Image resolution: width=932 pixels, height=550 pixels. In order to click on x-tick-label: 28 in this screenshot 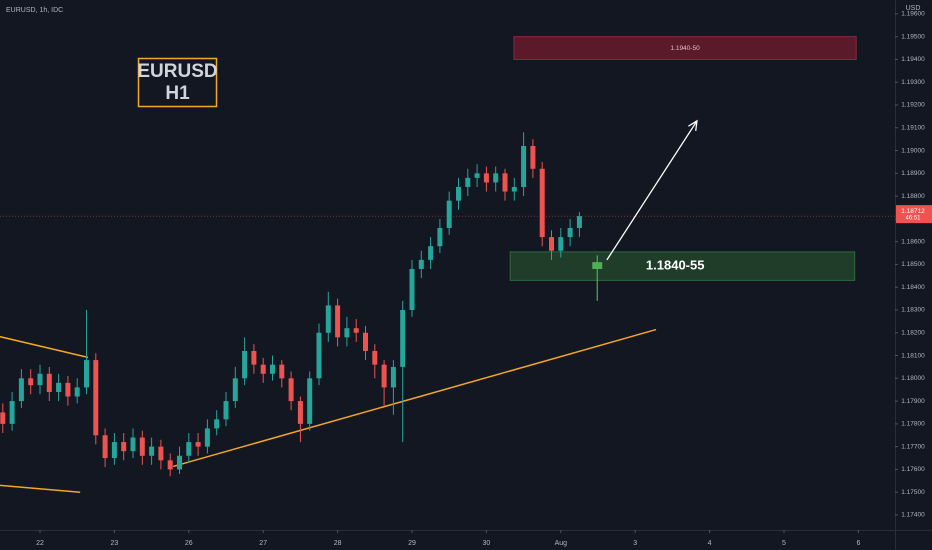, I will do `click(338, 543)`.